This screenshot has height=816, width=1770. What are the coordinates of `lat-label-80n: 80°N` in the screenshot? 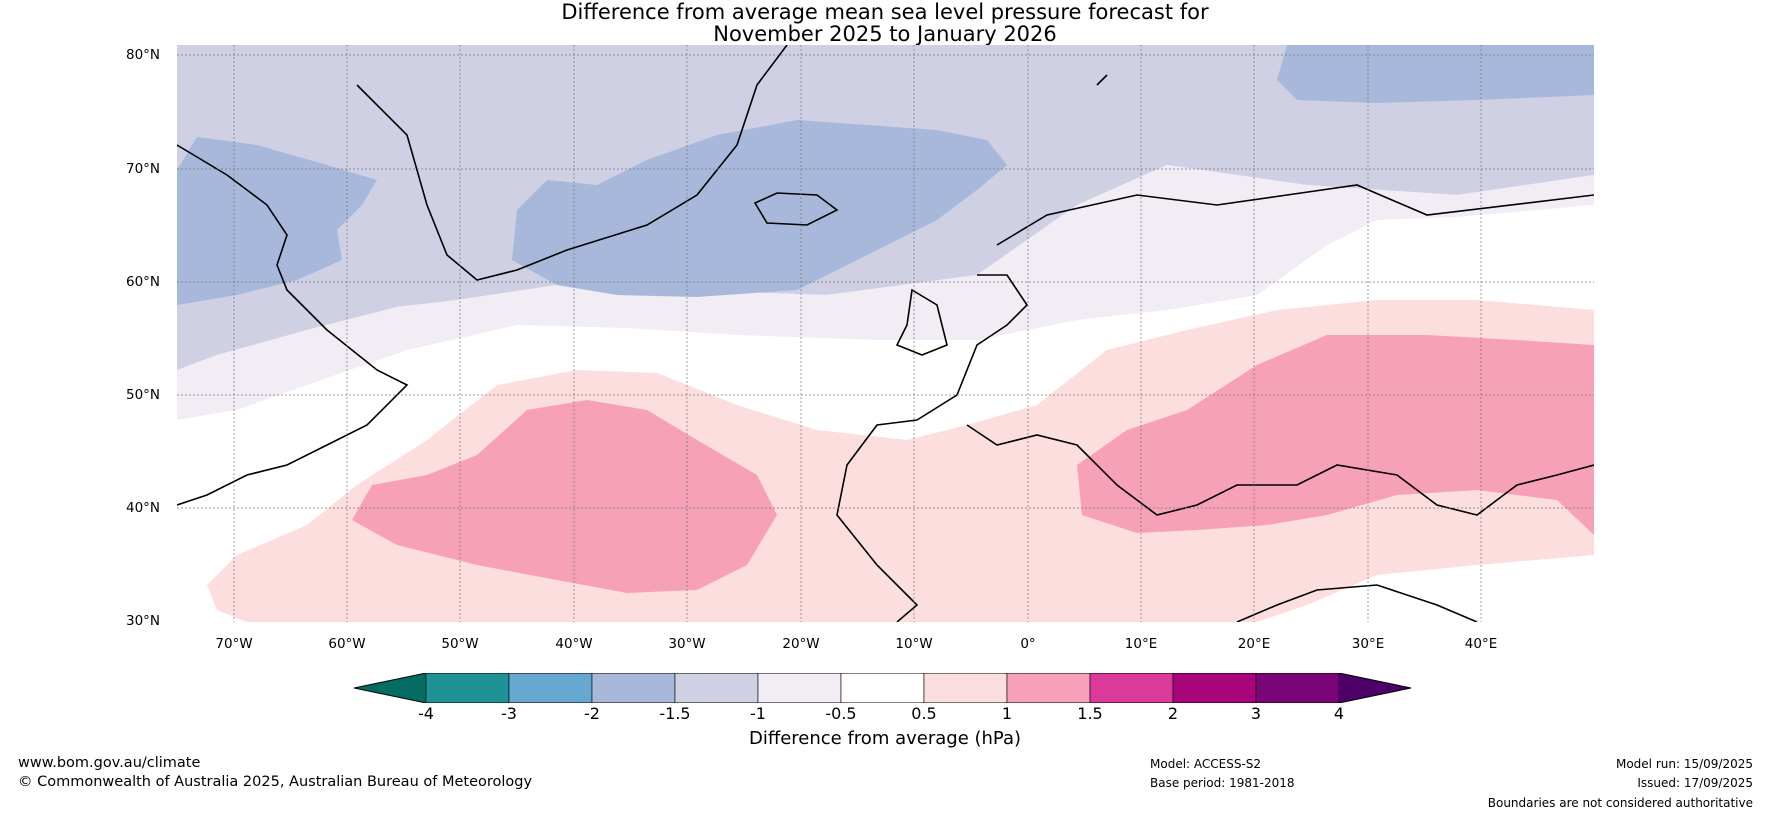 It's located at (143, 55).